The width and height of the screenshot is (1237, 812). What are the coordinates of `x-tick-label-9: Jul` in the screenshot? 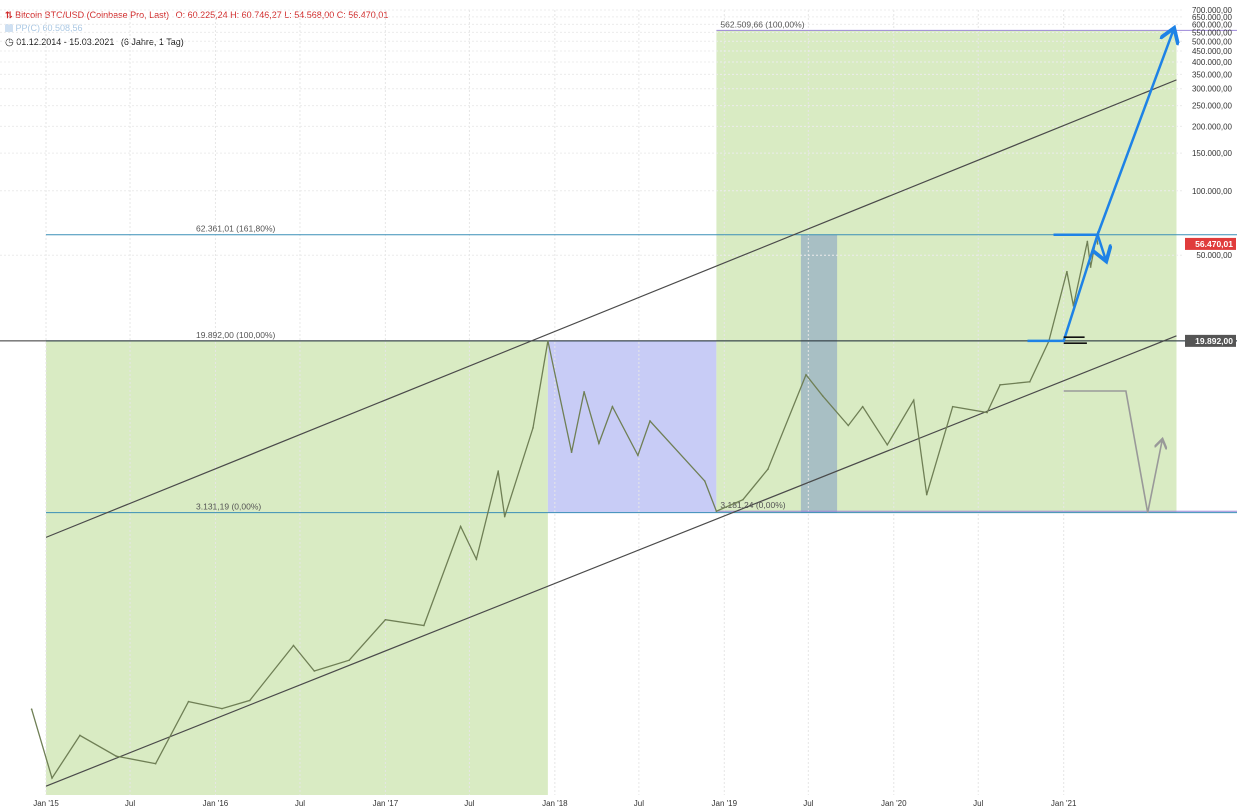 It's located at (808, 803).